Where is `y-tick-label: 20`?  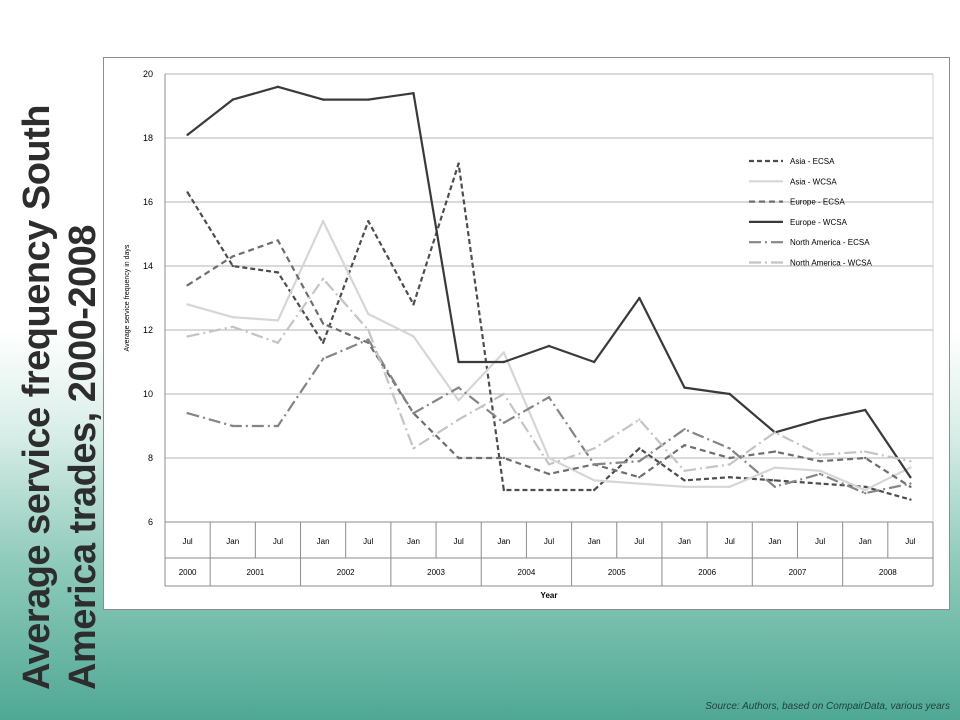
y-tick-label: 20 is located at coordinates (148, 74).